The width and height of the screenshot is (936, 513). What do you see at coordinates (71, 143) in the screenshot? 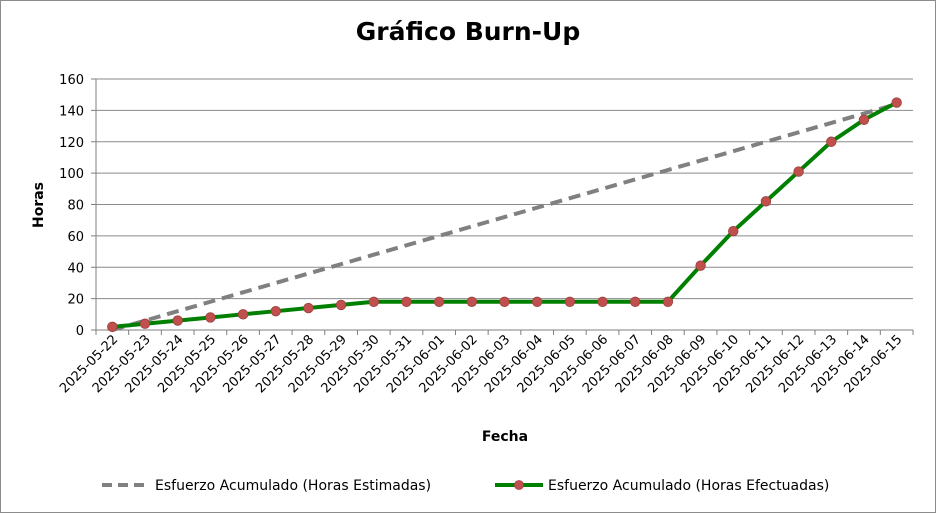
I see `y-tick-label: 120` at bounding box center [71, 143].